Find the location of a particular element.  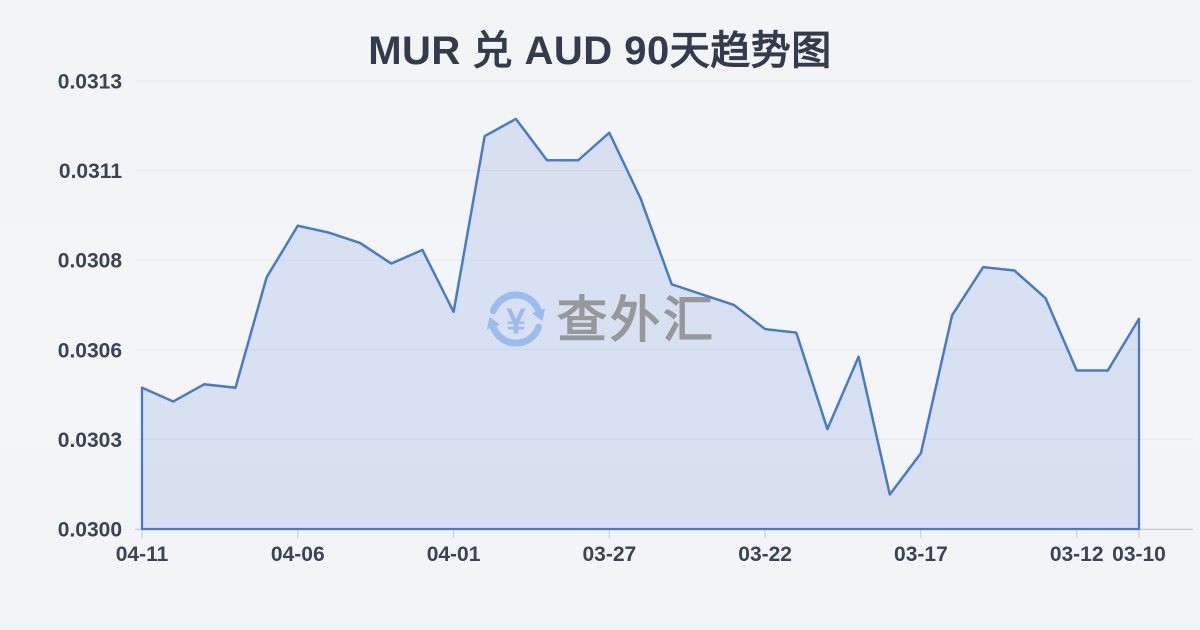

x-axis-label: 03-10 is located at coordinates (1139, 554).